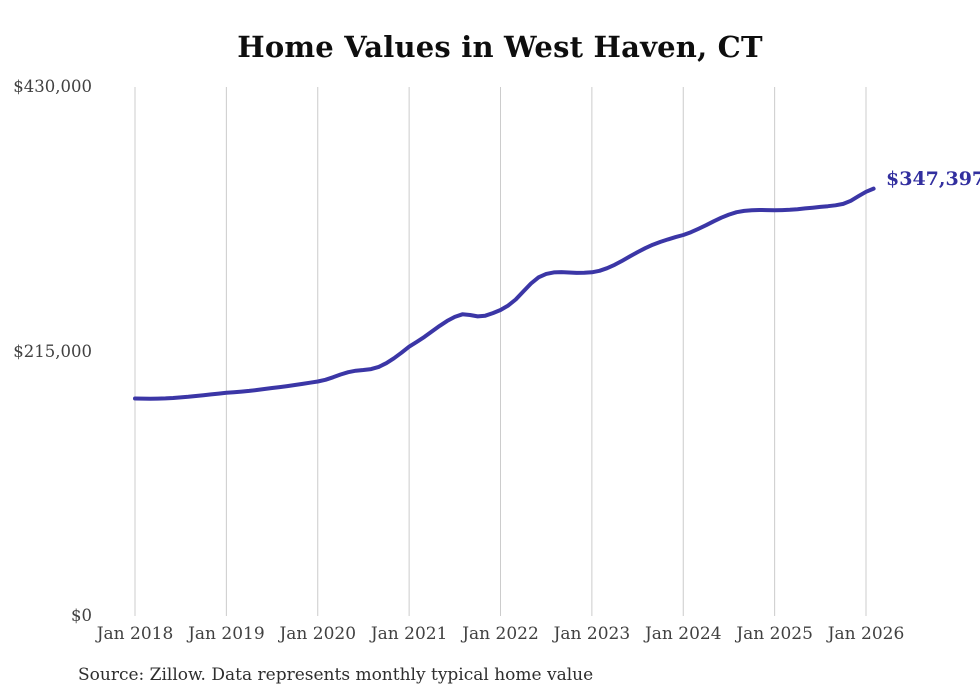 Image resolution: width=980 pixels, height=699 pixels. I want to click on x-axis-label: Jan 2022, so click(500, 634).